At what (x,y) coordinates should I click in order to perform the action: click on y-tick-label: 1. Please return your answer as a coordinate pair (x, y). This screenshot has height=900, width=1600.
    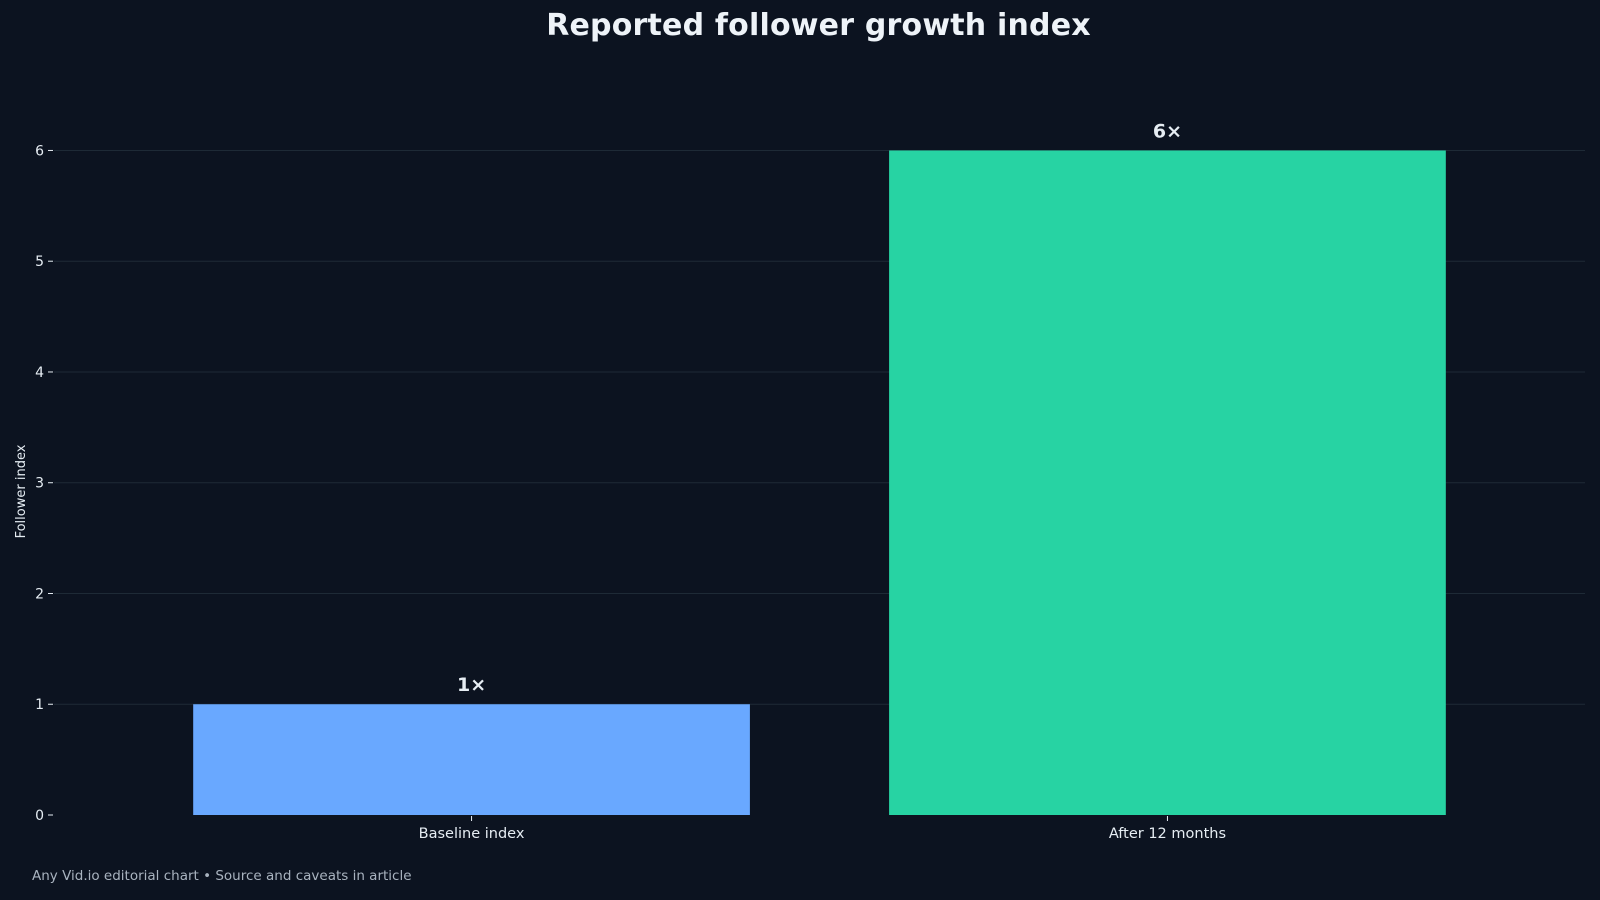
    Looking at the image, I should click on (39, 705).